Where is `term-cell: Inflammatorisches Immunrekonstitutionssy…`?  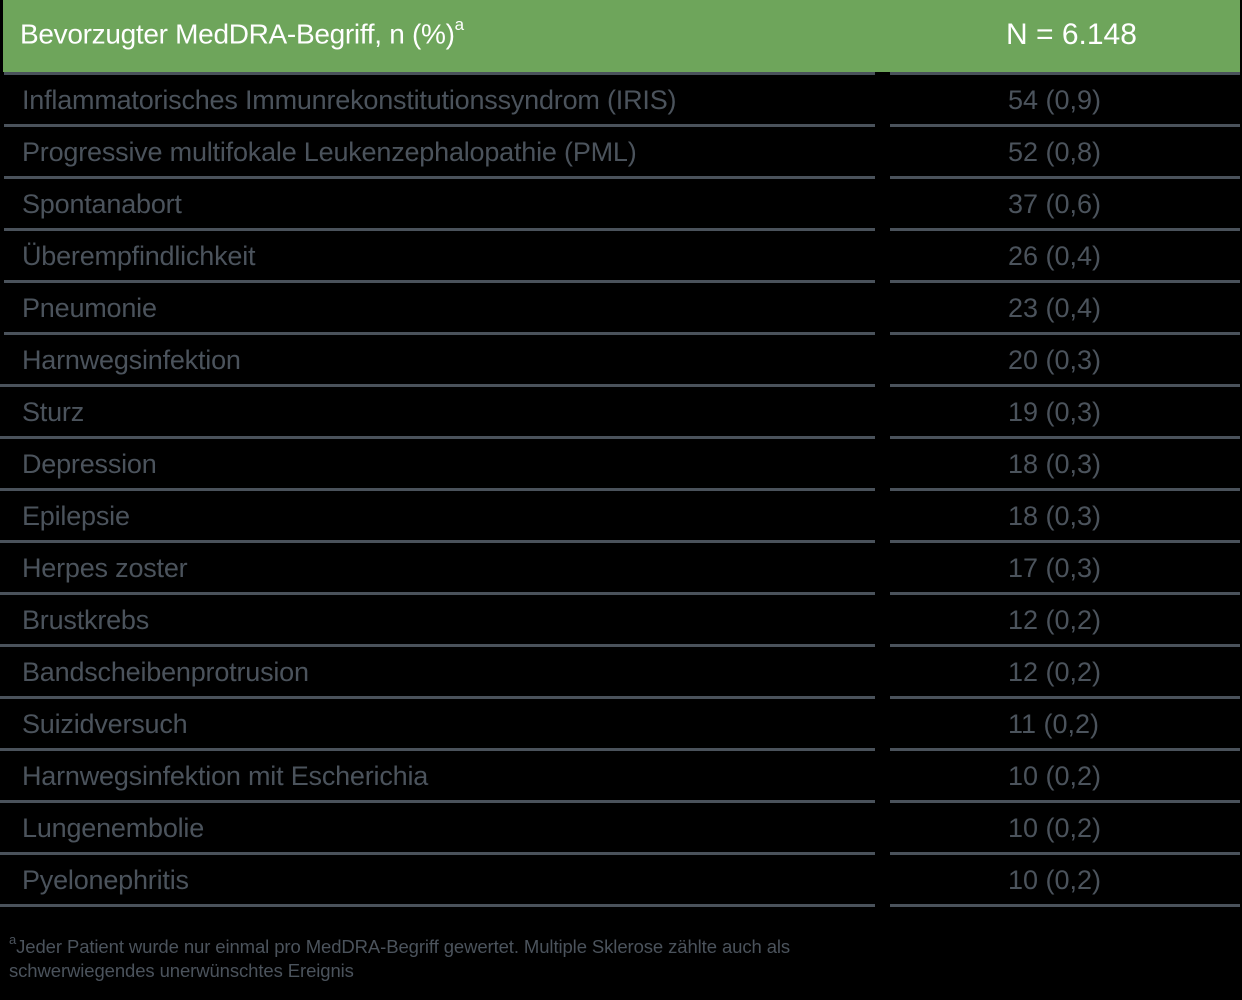 term-cell: Inflammatorisches Immunrekonstitutionssy… is located at coordinates (349, 100).